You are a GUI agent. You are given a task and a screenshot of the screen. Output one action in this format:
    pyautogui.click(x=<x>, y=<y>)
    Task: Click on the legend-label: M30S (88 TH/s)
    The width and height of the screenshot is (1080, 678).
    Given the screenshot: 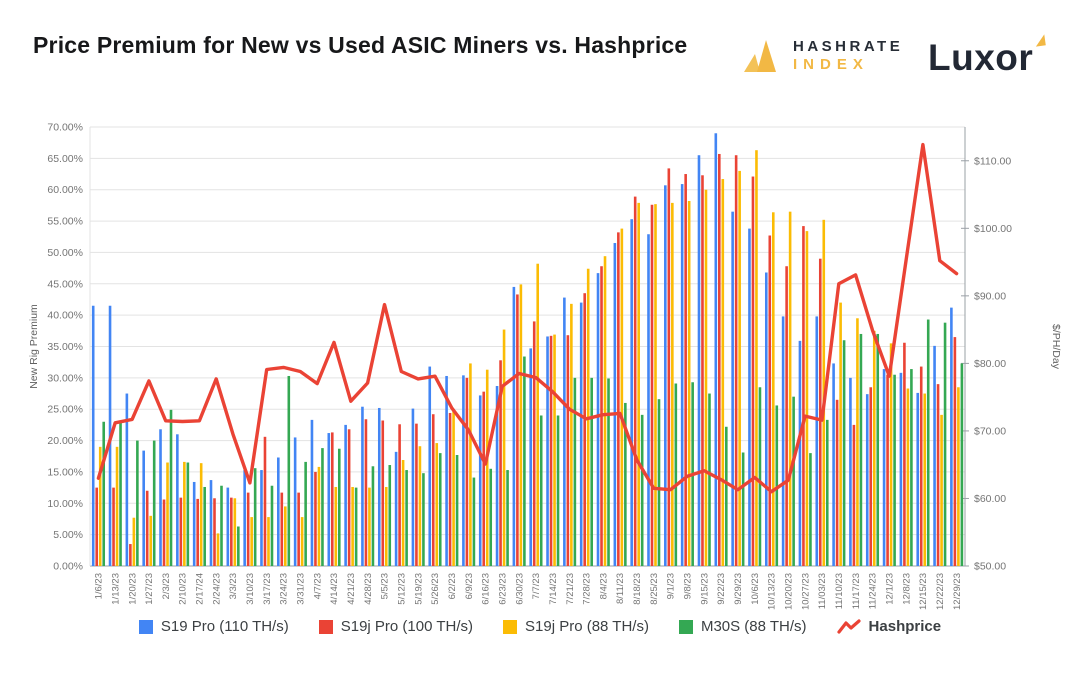 What is the action you would take?
    pyautogui.click(x=753, y=626)
    